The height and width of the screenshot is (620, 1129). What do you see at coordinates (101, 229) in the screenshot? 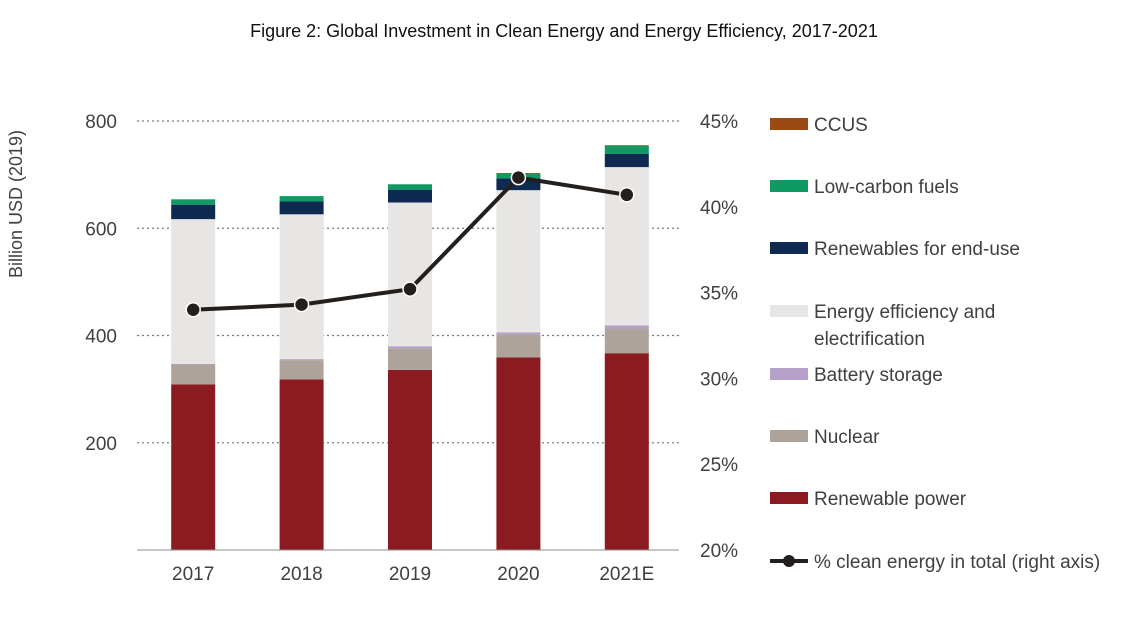
I see `y-tick-label: 600` at bounding box center [101, 229].